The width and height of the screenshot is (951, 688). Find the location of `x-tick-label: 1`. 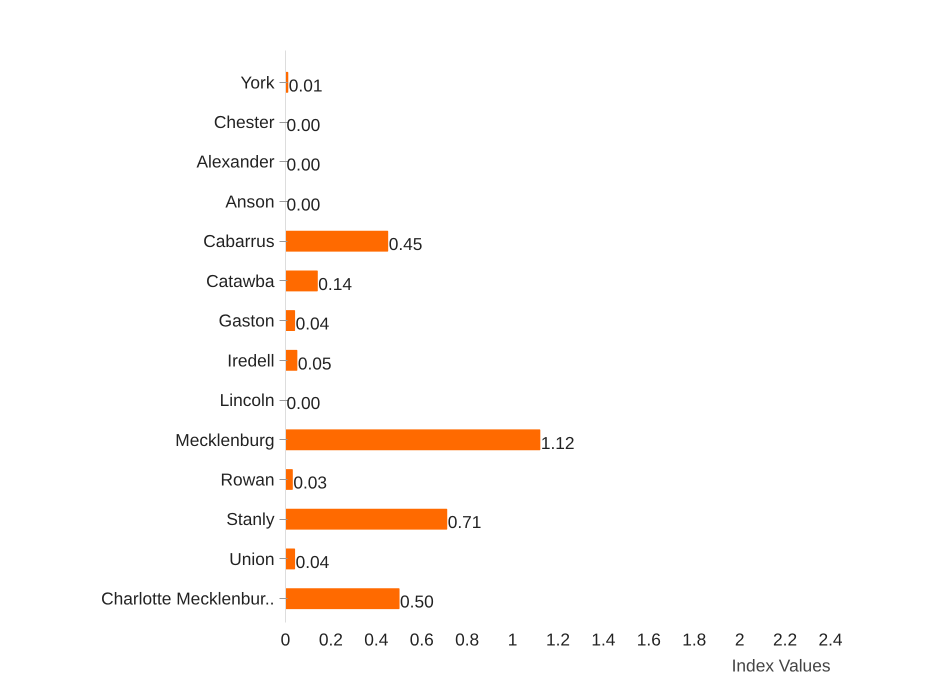

x-tick-label: 1 is located at coordinates (513, 640).